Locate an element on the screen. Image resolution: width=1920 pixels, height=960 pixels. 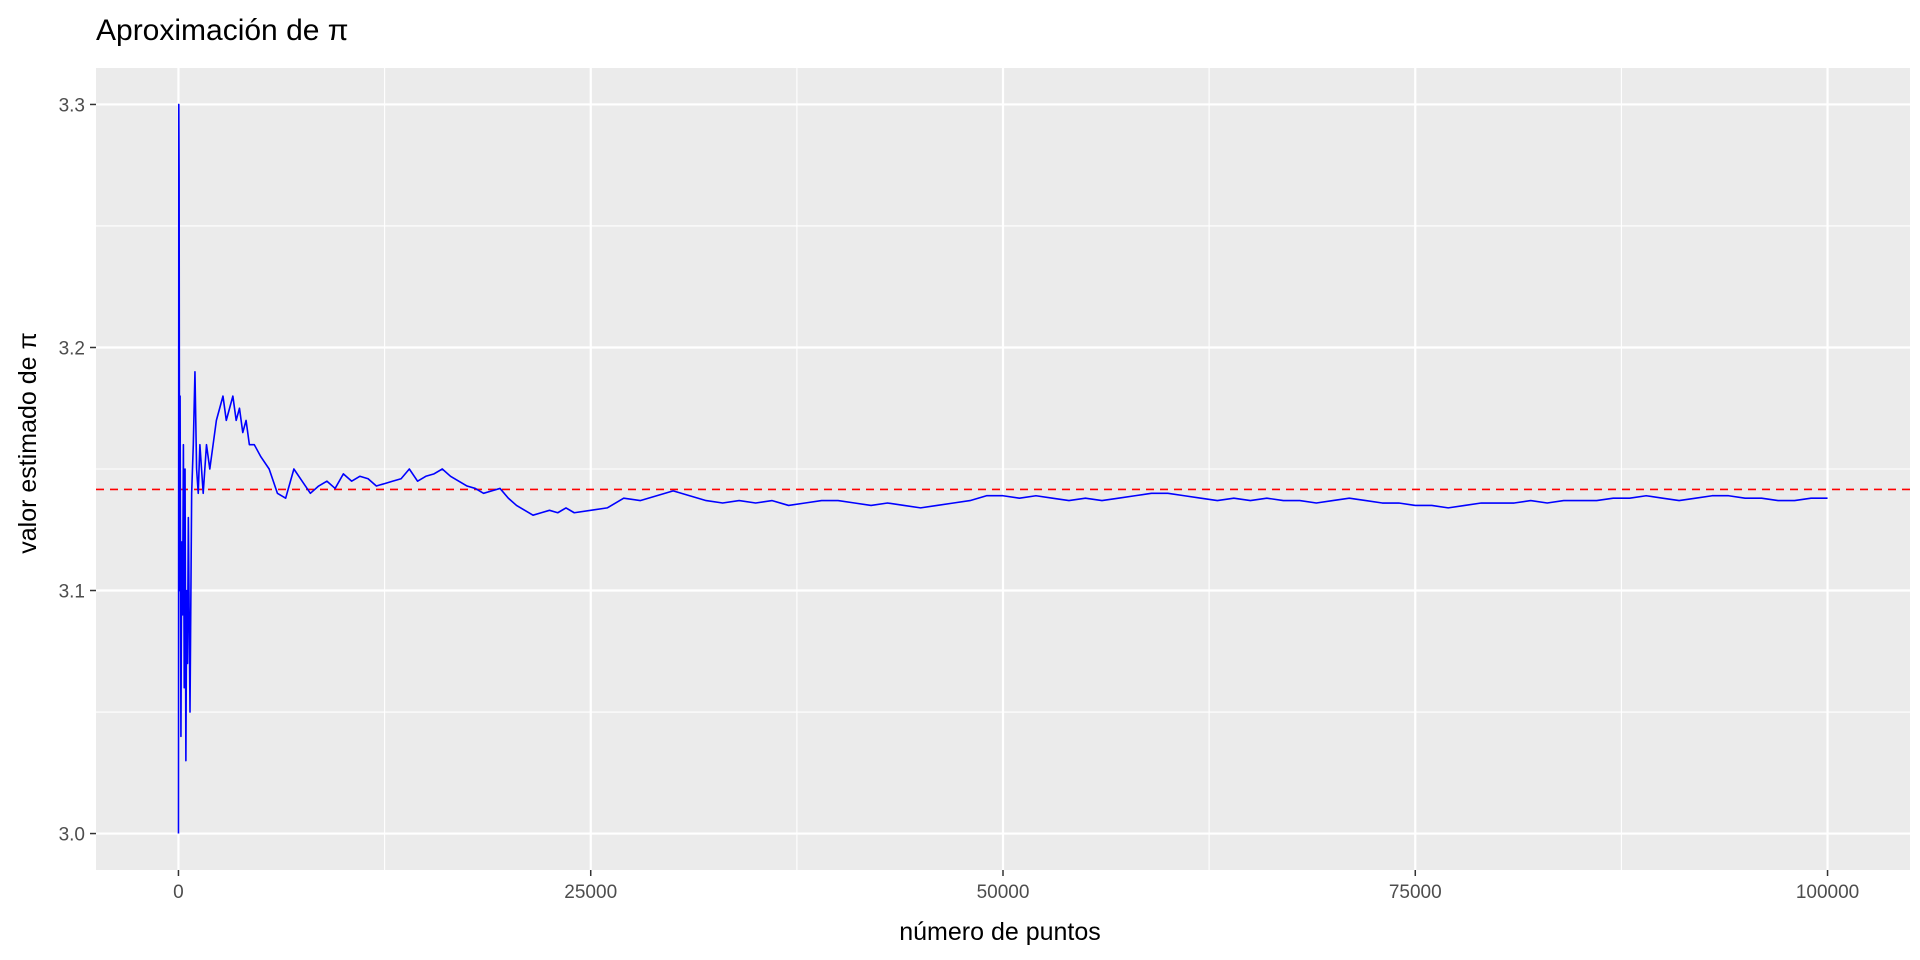
x-tick-label: 75000 is located at coordinates (1415, 892).